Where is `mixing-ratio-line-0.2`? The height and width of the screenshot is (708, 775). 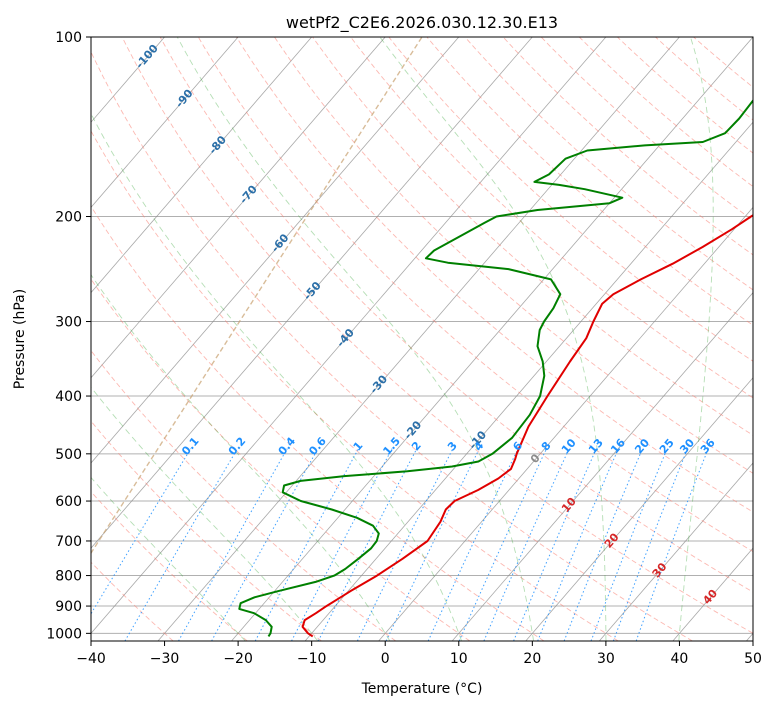 mixing-ratio-line-0.2 is located at coordinates (181, 544).